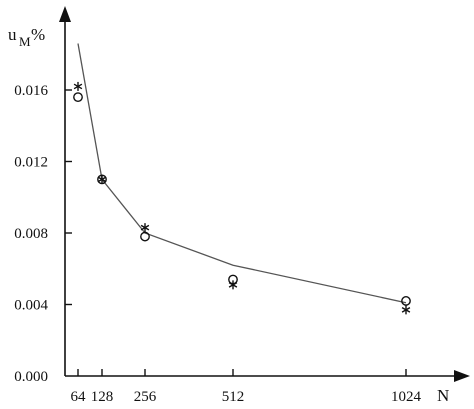  I want to click on x-axis-title: N, so click(443, 395).